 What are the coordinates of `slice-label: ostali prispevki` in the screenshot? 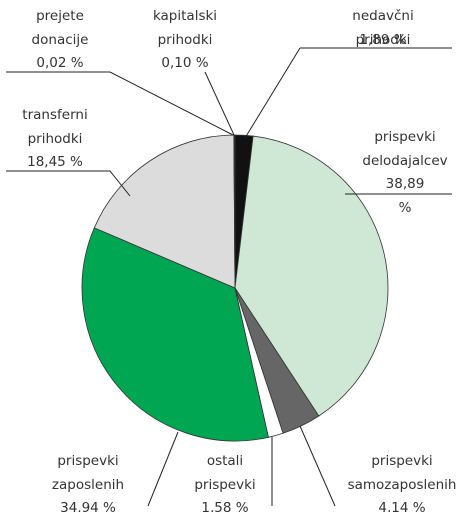 It's located at (225, 473).